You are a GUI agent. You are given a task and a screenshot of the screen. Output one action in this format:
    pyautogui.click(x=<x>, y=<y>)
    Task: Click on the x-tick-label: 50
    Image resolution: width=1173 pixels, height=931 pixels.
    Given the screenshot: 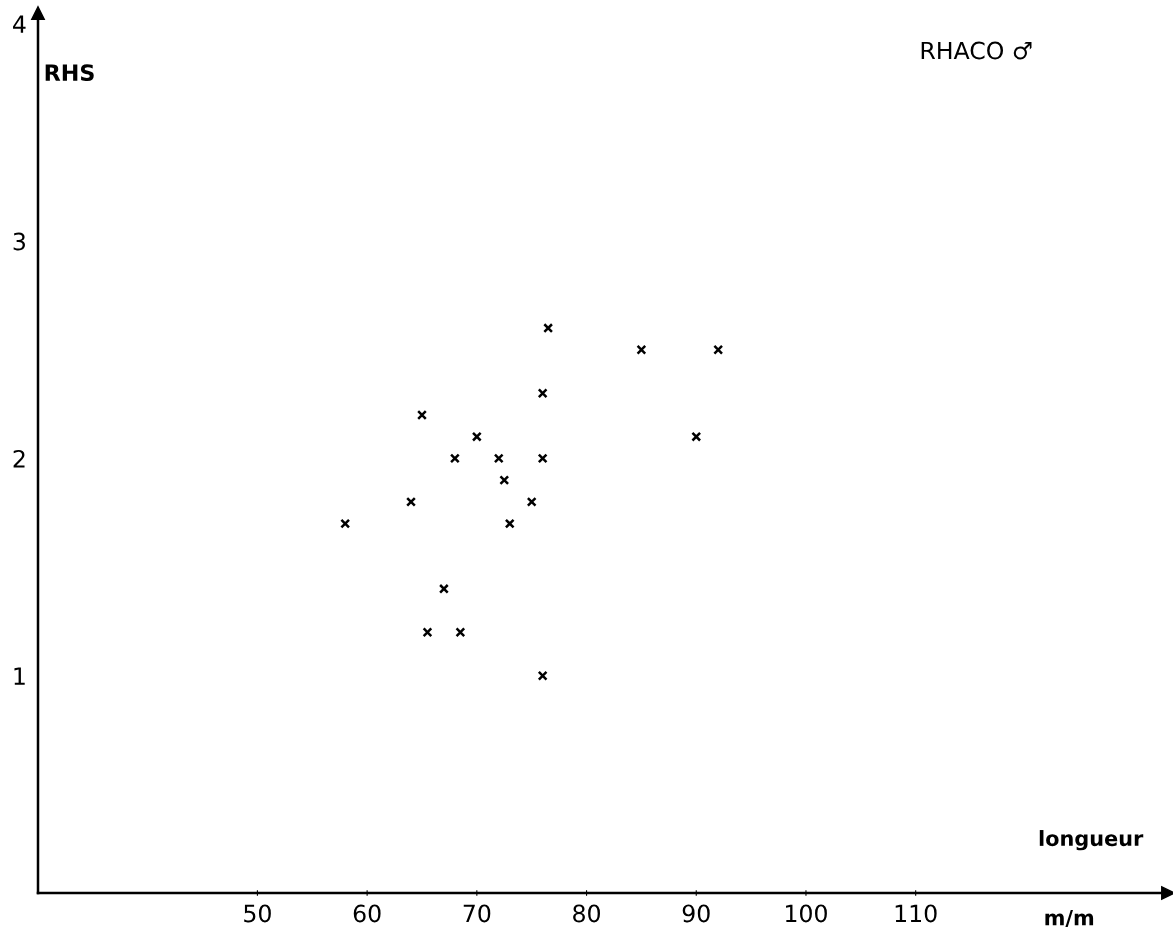 What is the action you would take?
    pyautogui.click(x=257, y=913)
    